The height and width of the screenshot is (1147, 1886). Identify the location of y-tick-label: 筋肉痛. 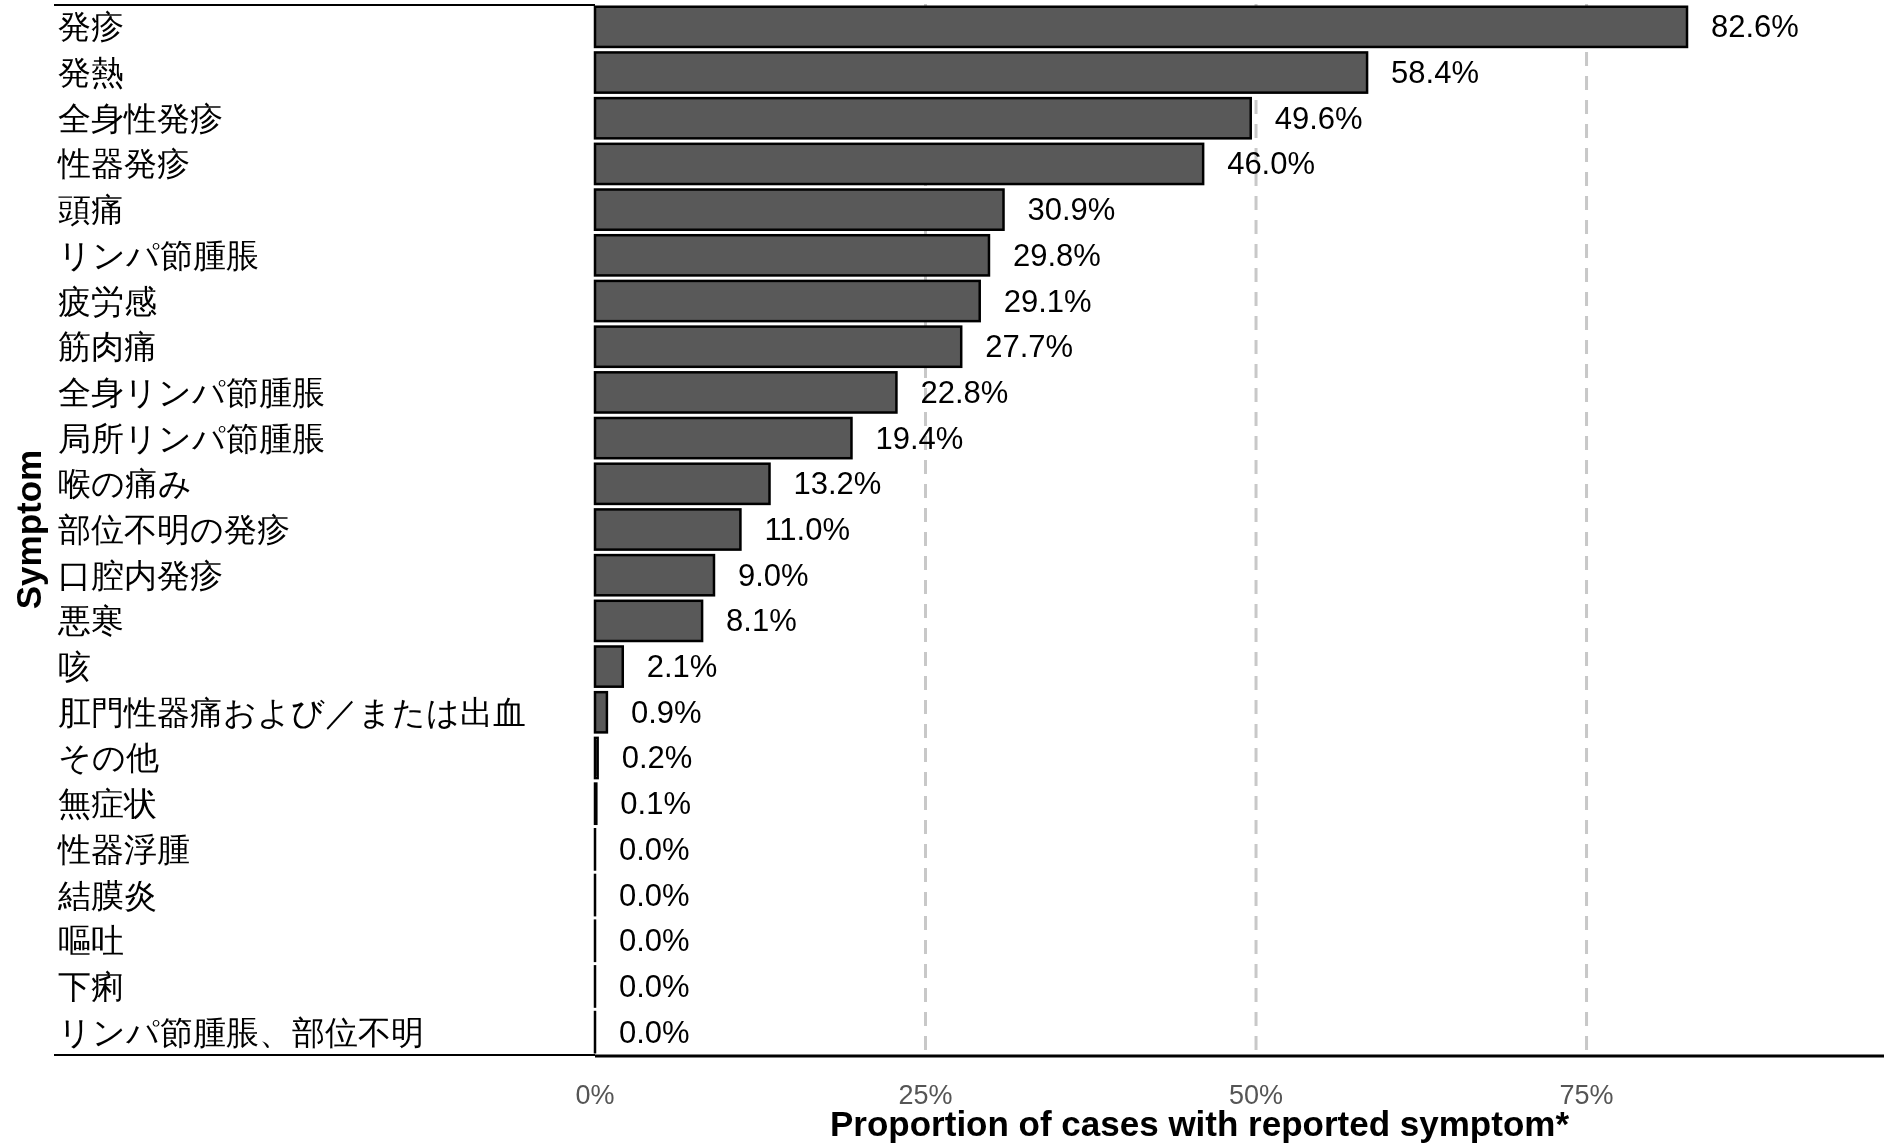
(107, 347).